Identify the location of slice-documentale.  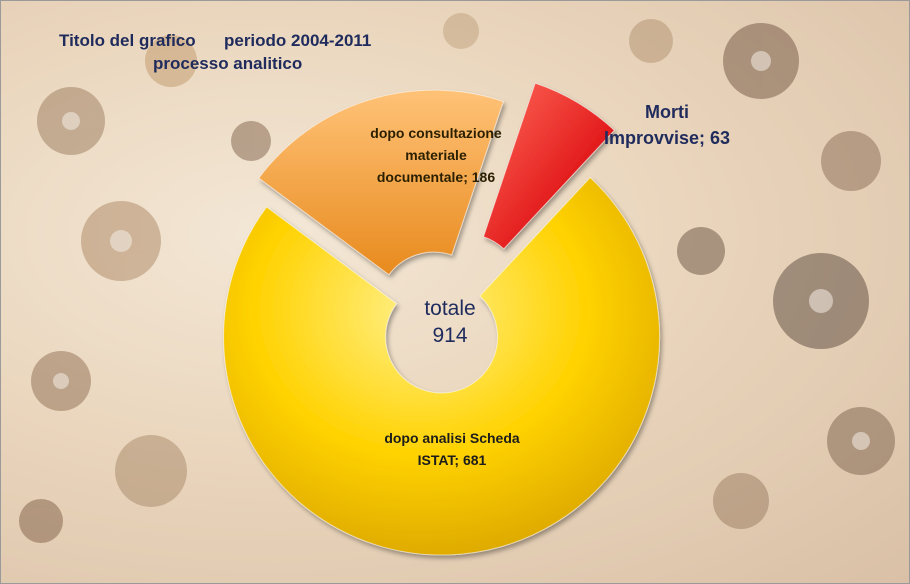
(381, 182).